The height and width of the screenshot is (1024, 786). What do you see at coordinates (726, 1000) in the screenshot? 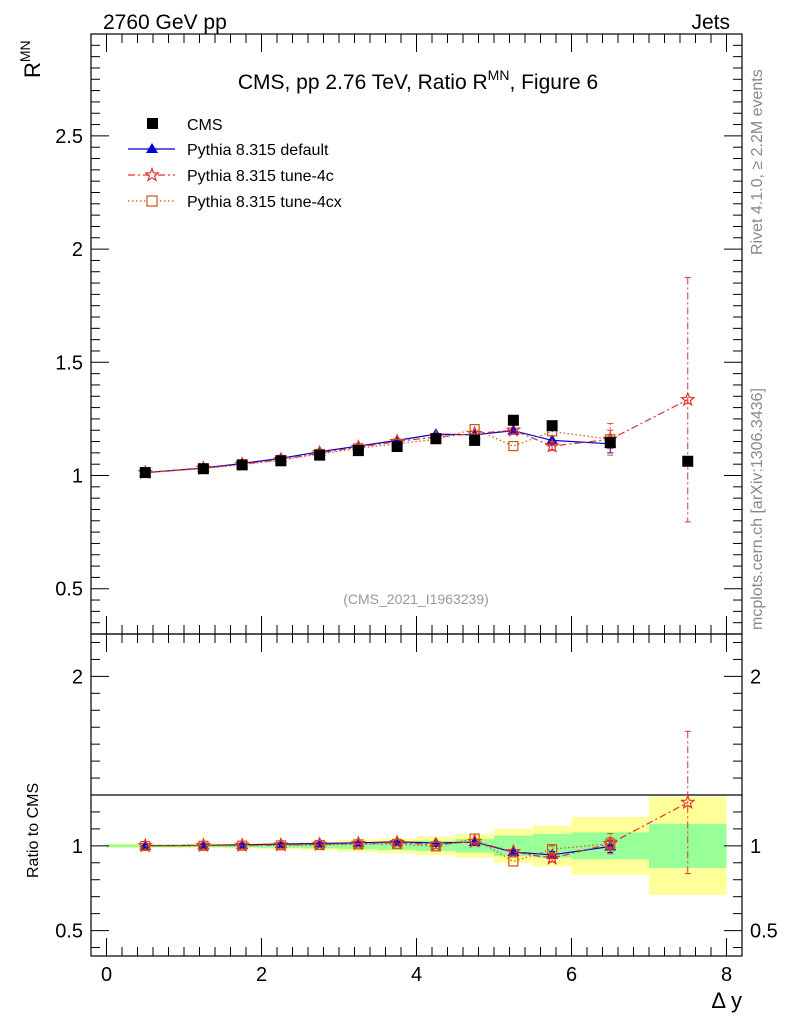
I see `x-axis-label: Δ y` at bounding box center [726, 1000].